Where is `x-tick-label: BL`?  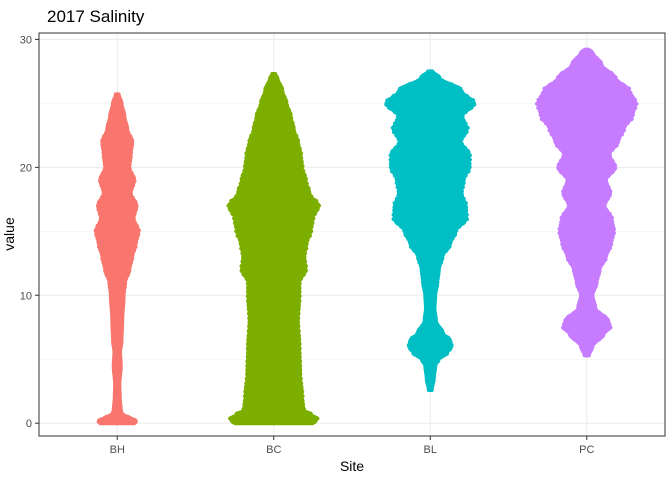
x-tick-label: BL is located at coordinates (430, 450).